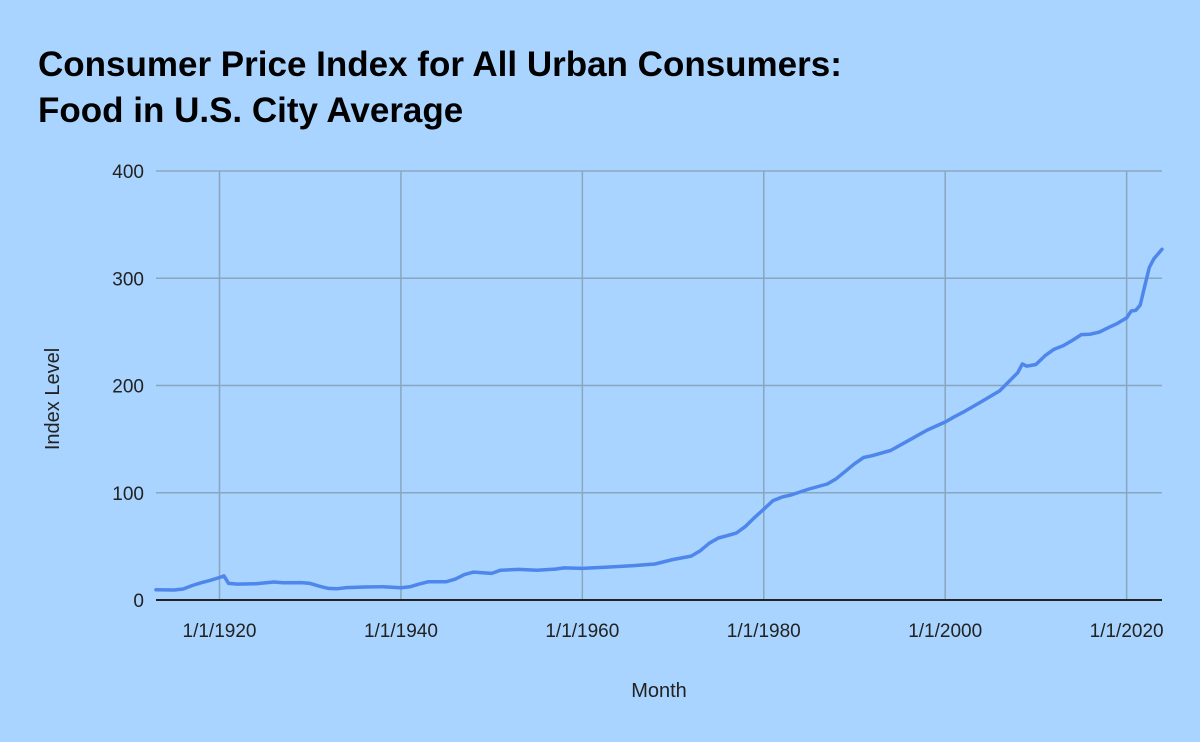 The width and height of the screenshot is (1200, 742). Describe the element at coordinates (128, 172) in the screenshot. I see `y-tick-label-400: 400` at that location.